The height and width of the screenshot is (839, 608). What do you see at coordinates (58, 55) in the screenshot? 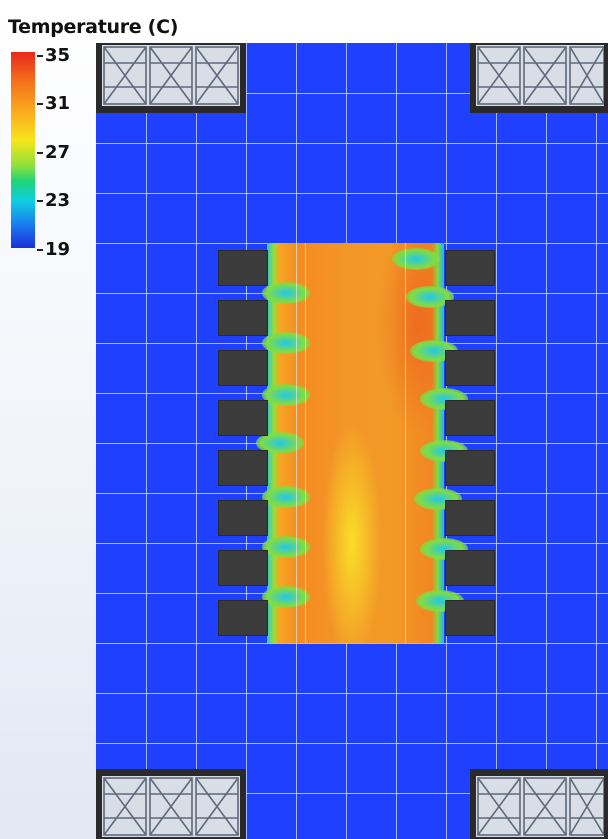
I see `tick-label-35: 35` at bounding box center [58, 55].